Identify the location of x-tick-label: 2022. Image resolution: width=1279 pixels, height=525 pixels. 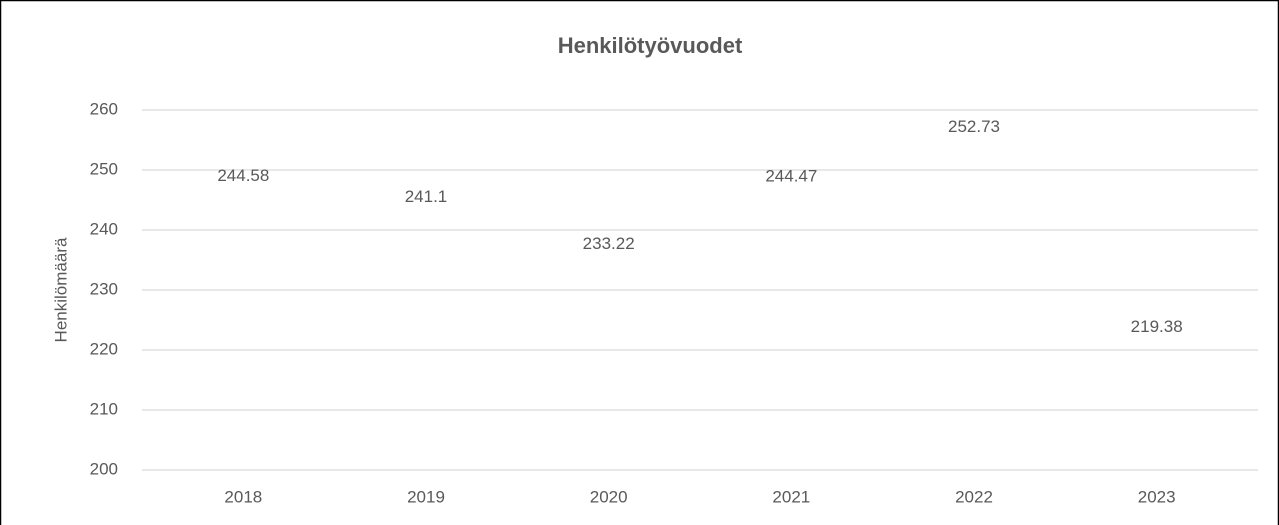
(974, 496).